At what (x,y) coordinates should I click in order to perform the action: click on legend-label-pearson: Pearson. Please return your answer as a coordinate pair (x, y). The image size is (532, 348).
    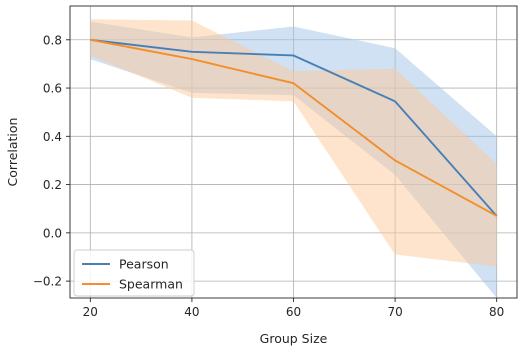
    Looking at the image, I should click on (144, 264).